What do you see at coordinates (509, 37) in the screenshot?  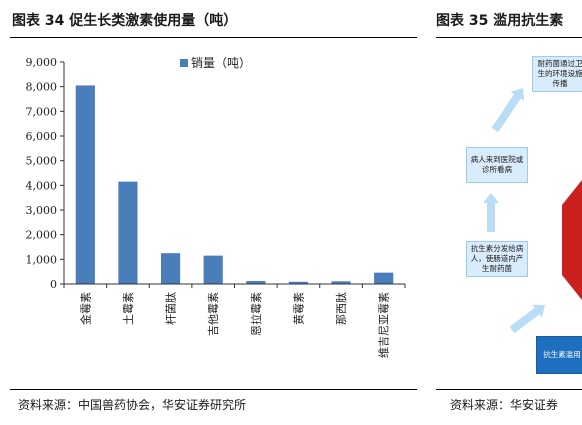 I see `top-rule-right` at bounding box center [509, 37].